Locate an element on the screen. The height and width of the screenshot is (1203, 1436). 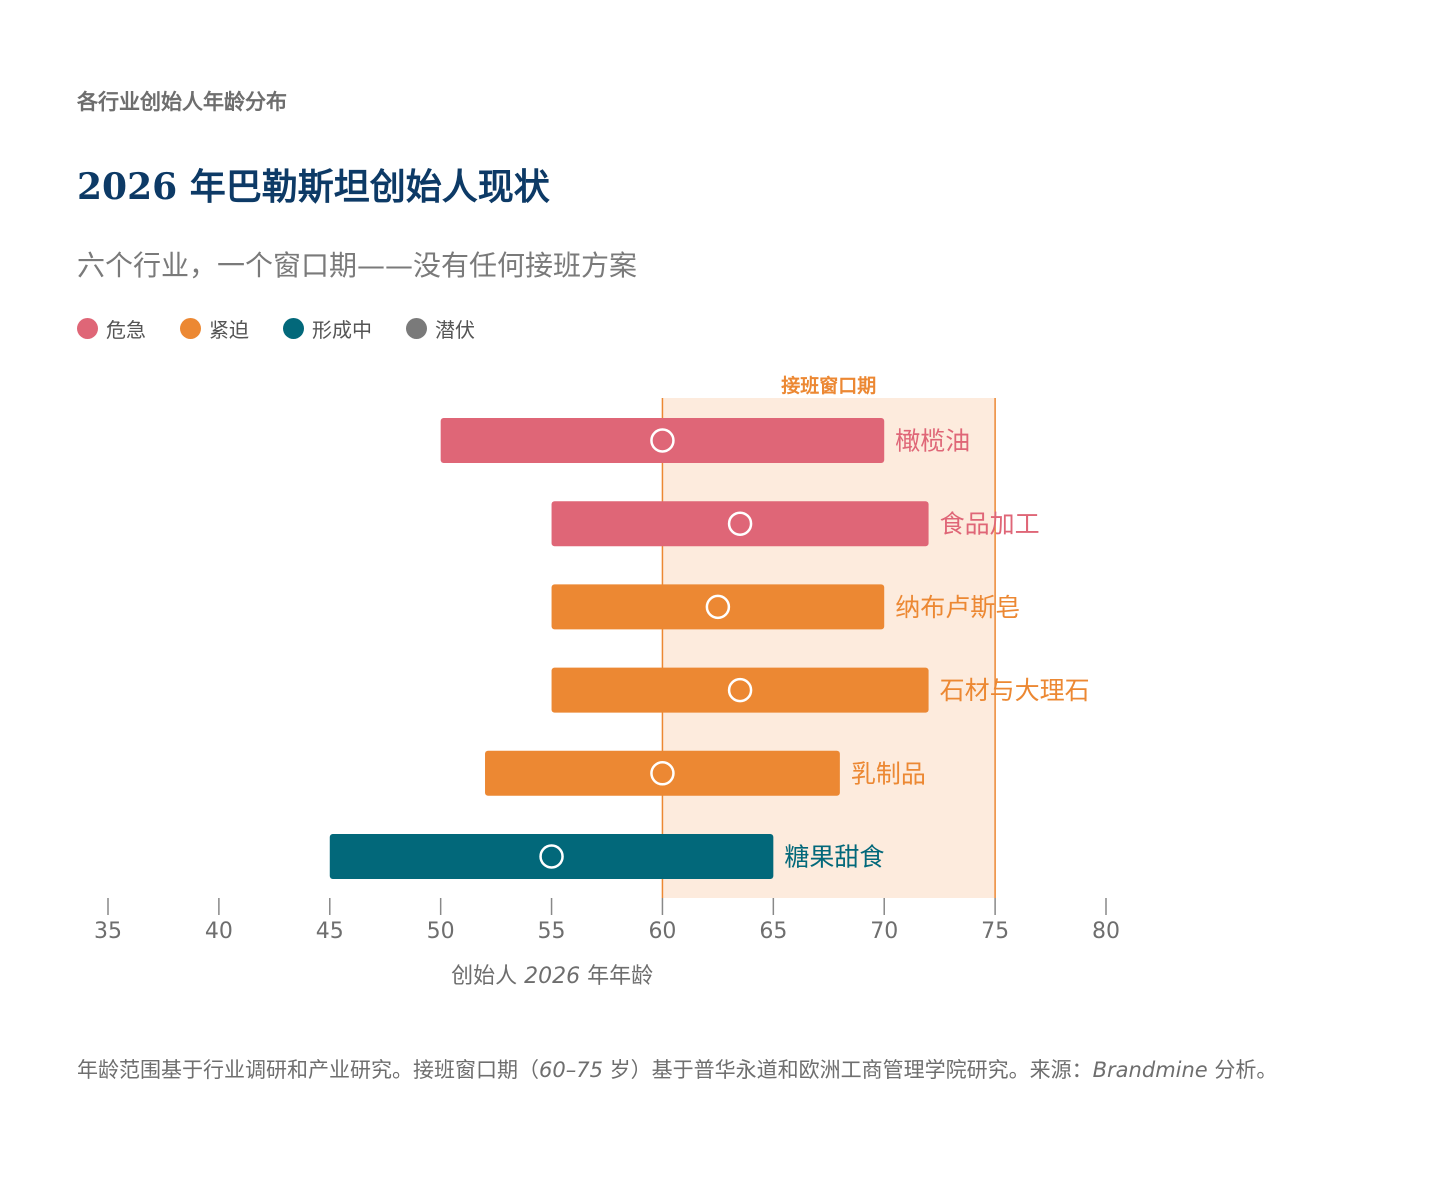
legend-item-urgent: 紧迫 is located at coordinates (214, 328).